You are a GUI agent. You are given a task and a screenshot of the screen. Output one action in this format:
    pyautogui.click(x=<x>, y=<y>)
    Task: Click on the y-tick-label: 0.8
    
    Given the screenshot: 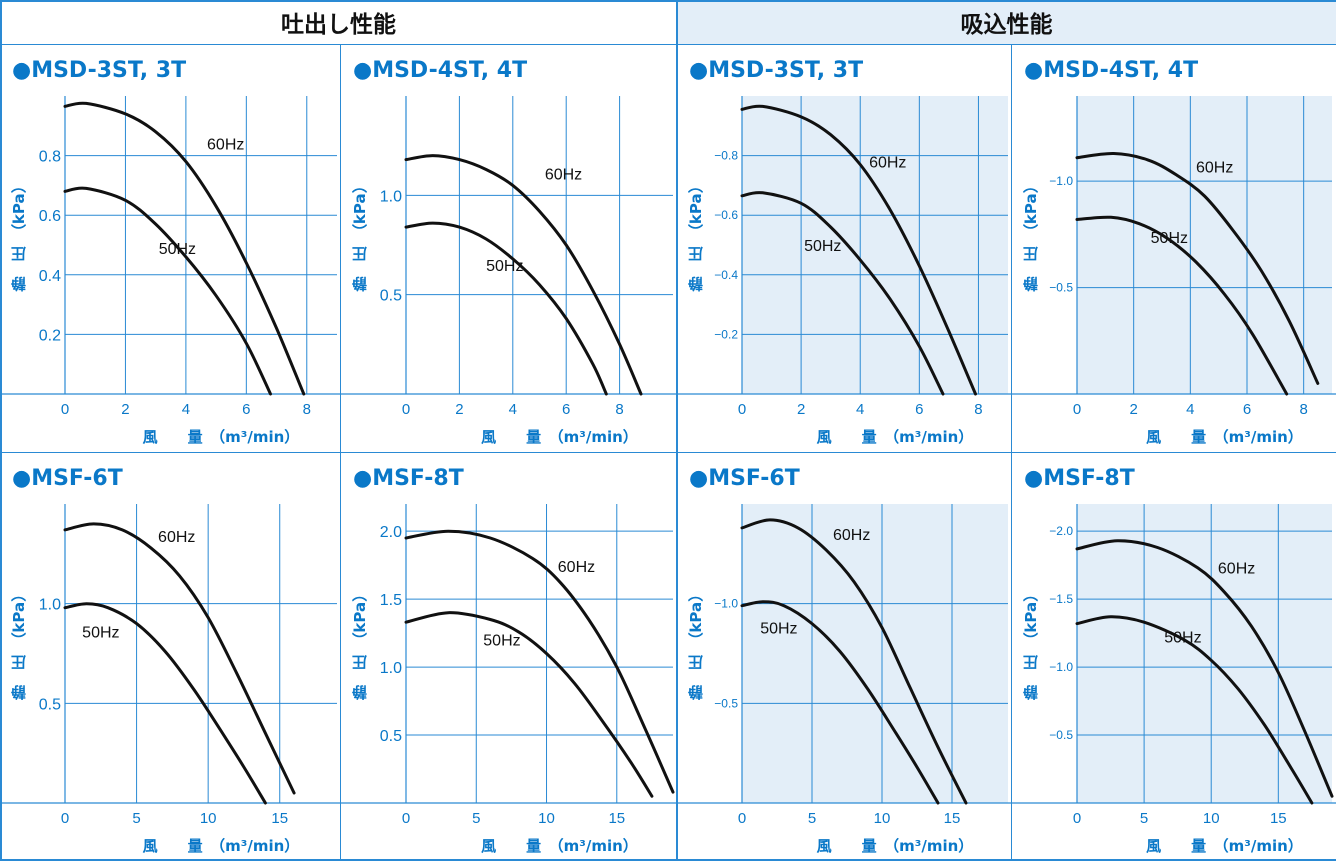 What is the action you would take?
    pyautogui.click(x=50, y=157)
    